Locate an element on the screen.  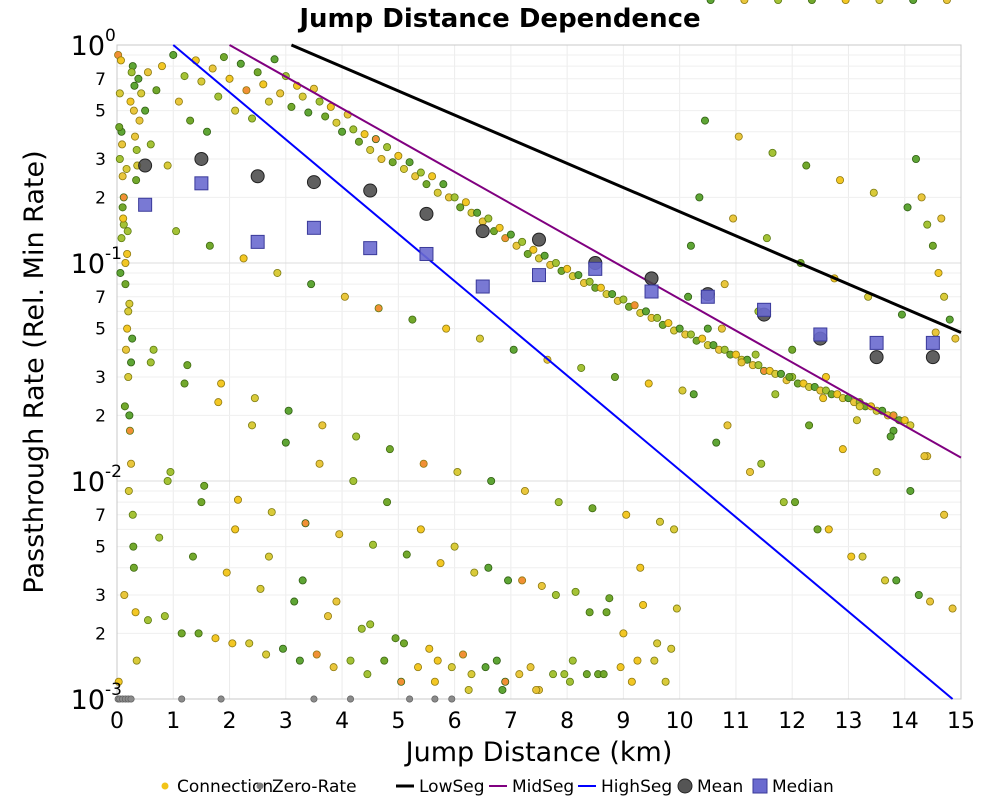
legend-median-swatch is located at coordinates (760, 786).